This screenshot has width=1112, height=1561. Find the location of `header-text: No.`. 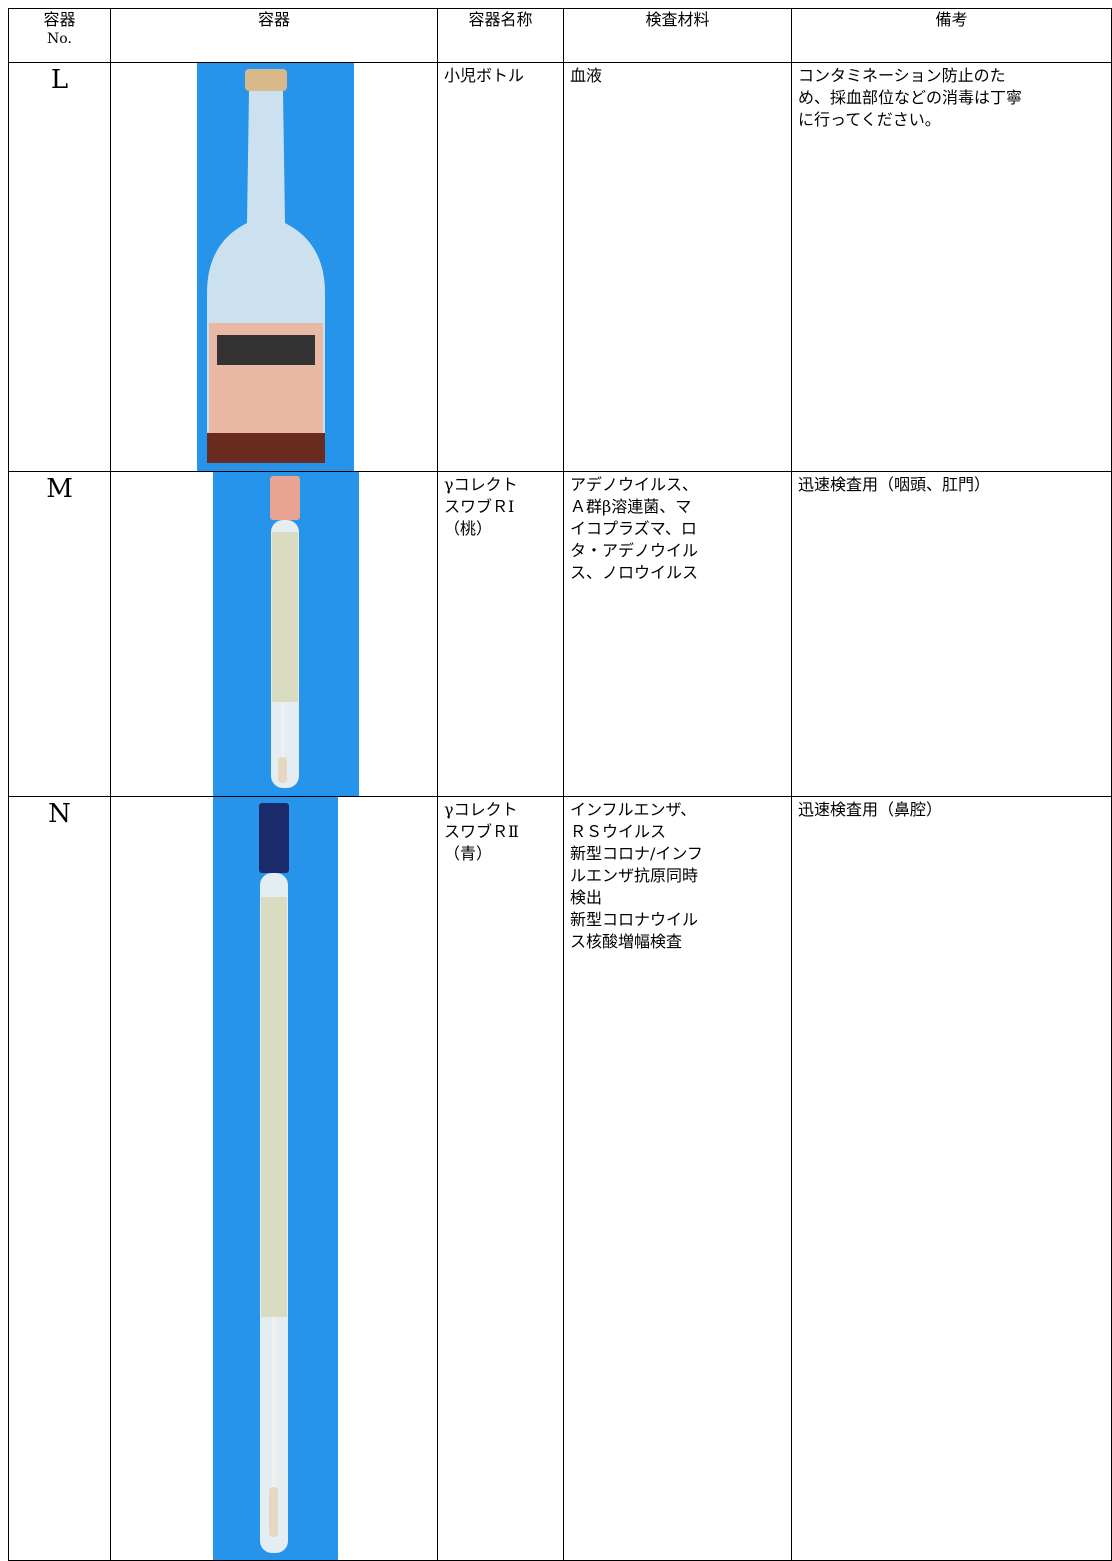

header-text: No. is located at coordinates (59, 39).